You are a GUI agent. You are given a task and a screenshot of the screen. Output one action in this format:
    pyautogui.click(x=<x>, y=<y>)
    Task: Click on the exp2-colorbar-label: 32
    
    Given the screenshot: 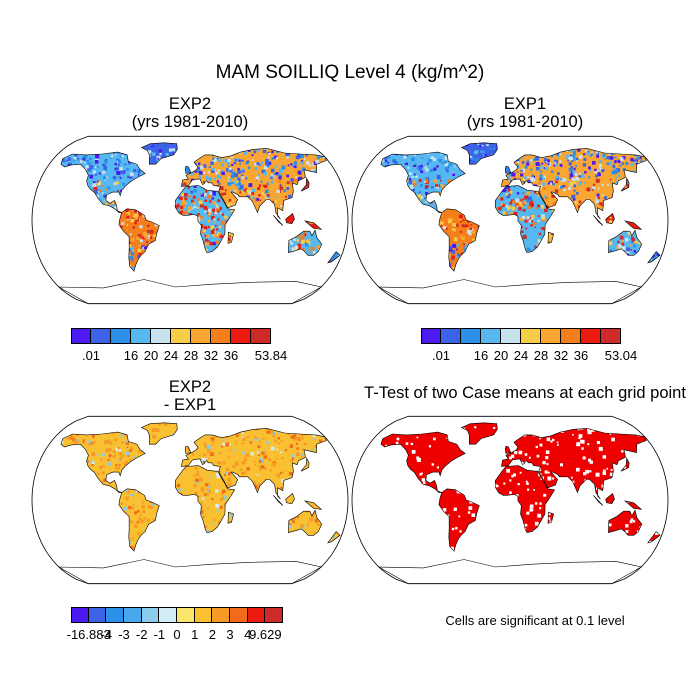 What is the action you would take?
    pyautogui.click(x=211, y=355)
    